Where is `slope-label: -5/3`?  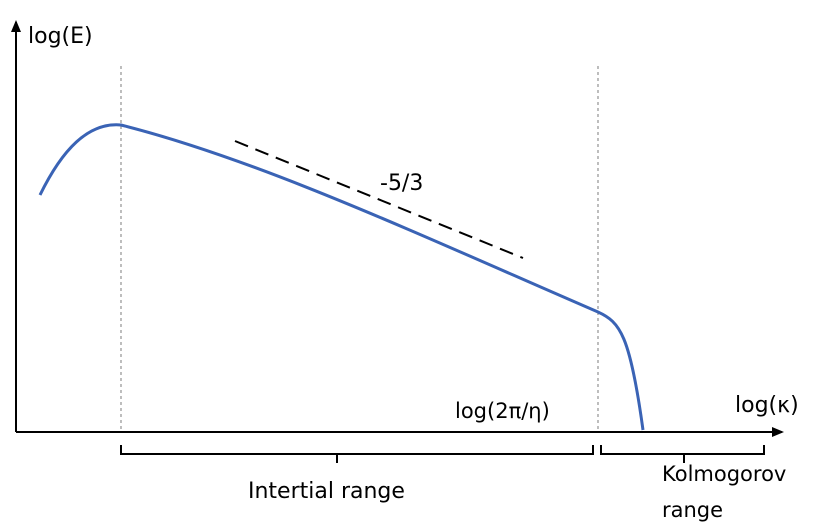
slope-label: -5/3 is located at coordinates (401, 183).